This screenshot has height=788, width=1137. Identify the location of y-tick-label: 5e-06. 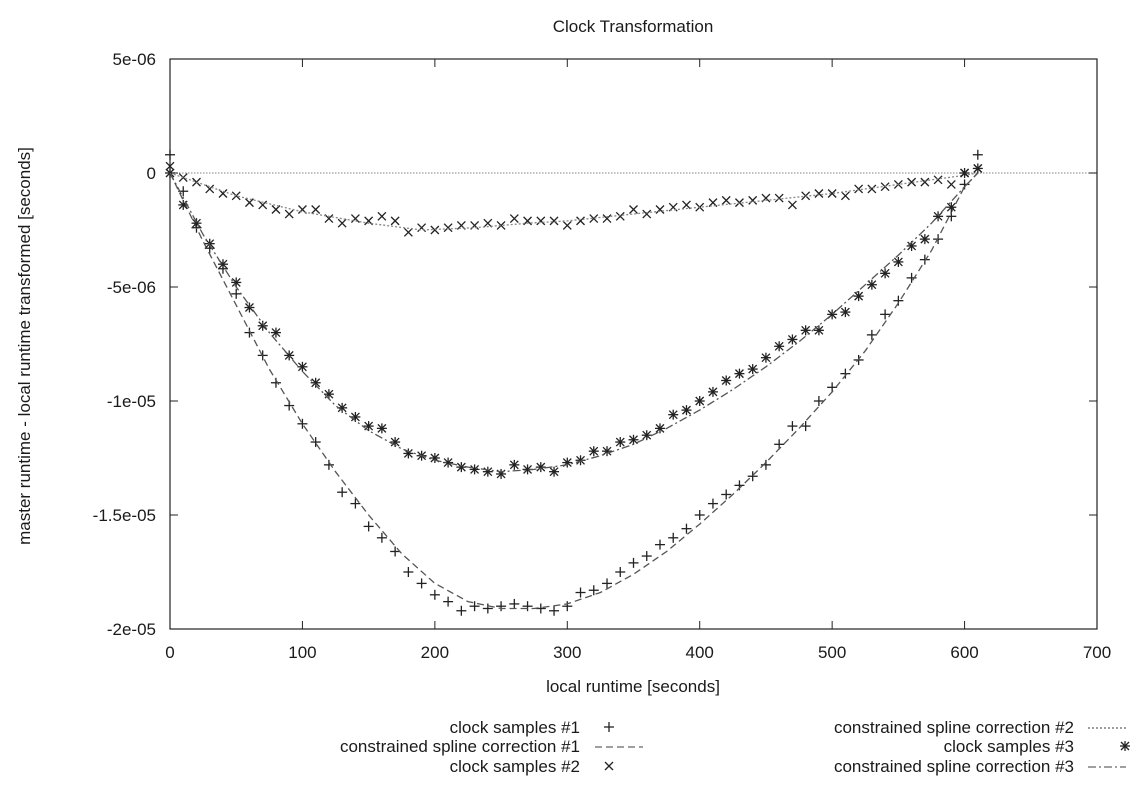
(134, 59).